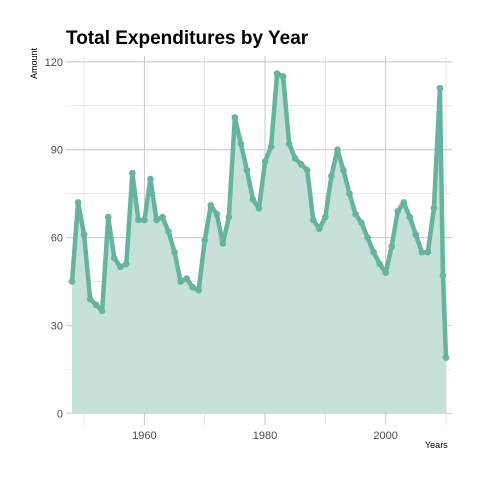  I want to click on y-tick-label: 90, so click(57, 151).